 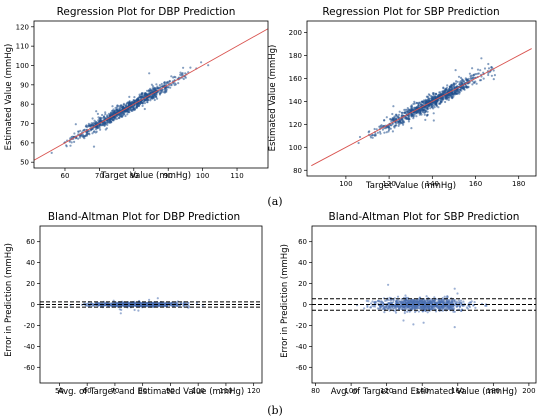 What do you see at coordinates (30, 242) in the screenshot?
I see `ba-dbp-ytick-label: 60` at bounding box center [30, 242].